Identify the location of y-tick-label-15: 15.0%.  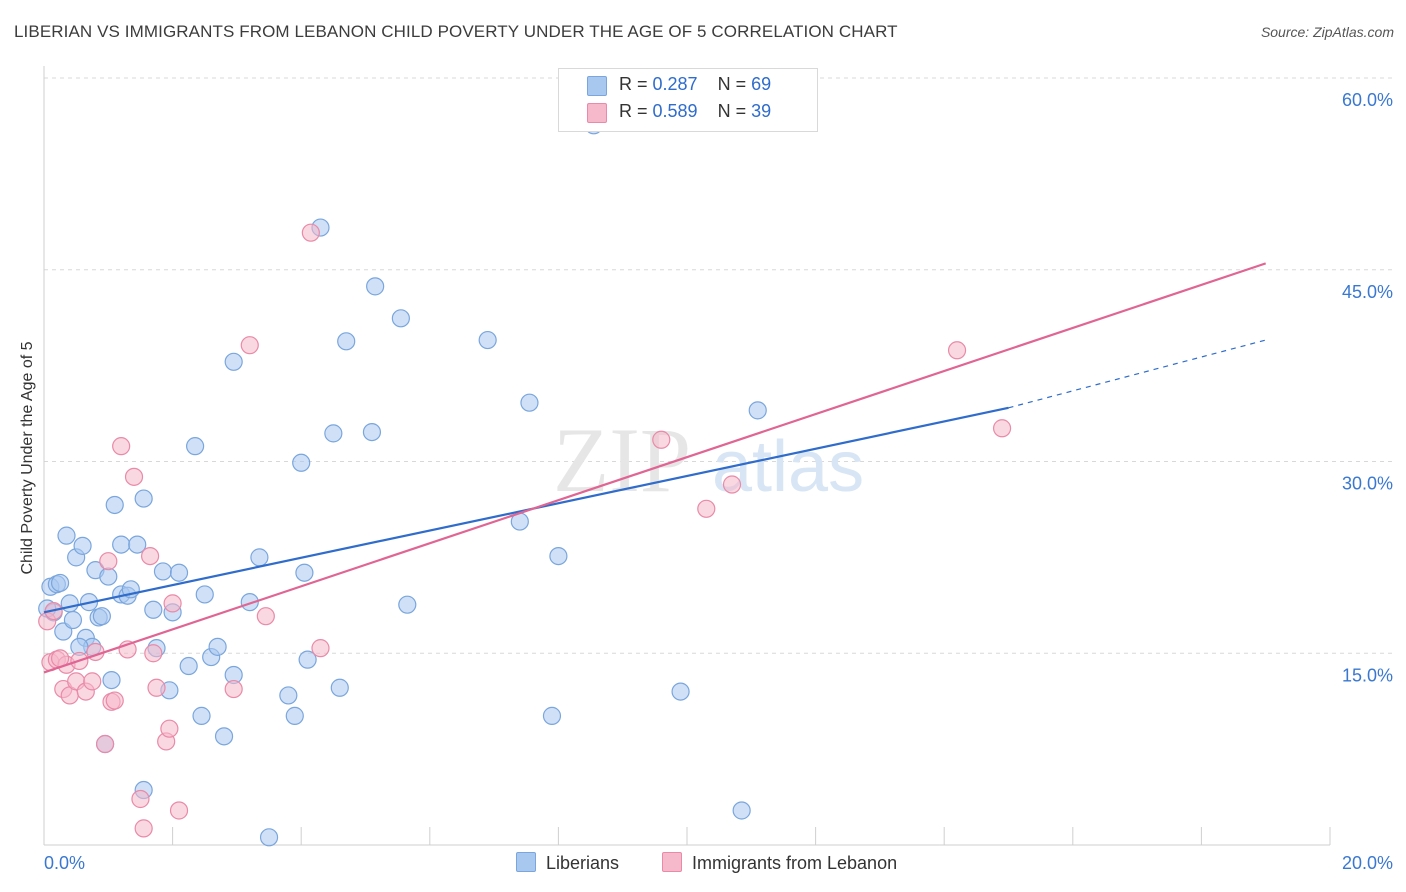
(1367, 675).